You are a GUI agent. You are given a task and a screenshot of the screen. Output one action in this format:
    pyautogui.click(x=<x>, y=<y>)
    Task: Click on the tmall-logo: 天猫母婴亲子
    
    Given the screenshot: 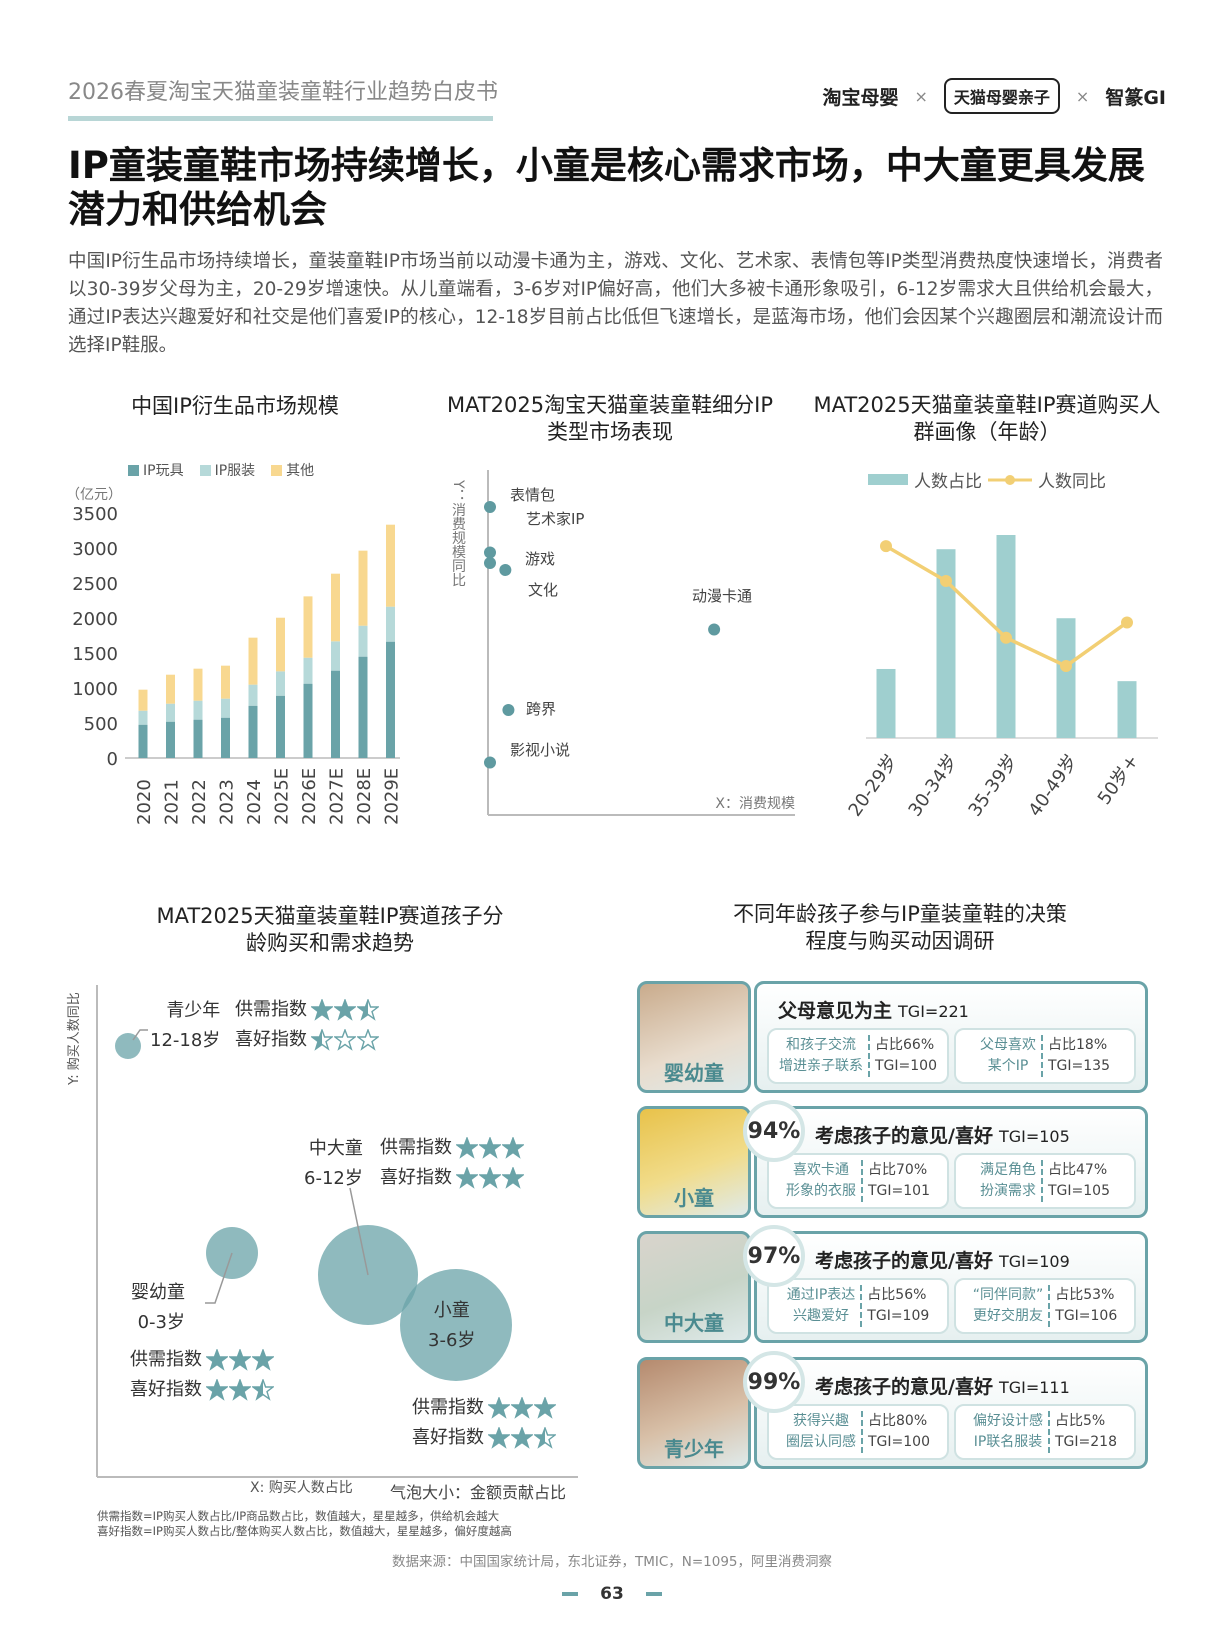 What is the action you would take?
    pyautogui.click(x=1001, y=96)
    